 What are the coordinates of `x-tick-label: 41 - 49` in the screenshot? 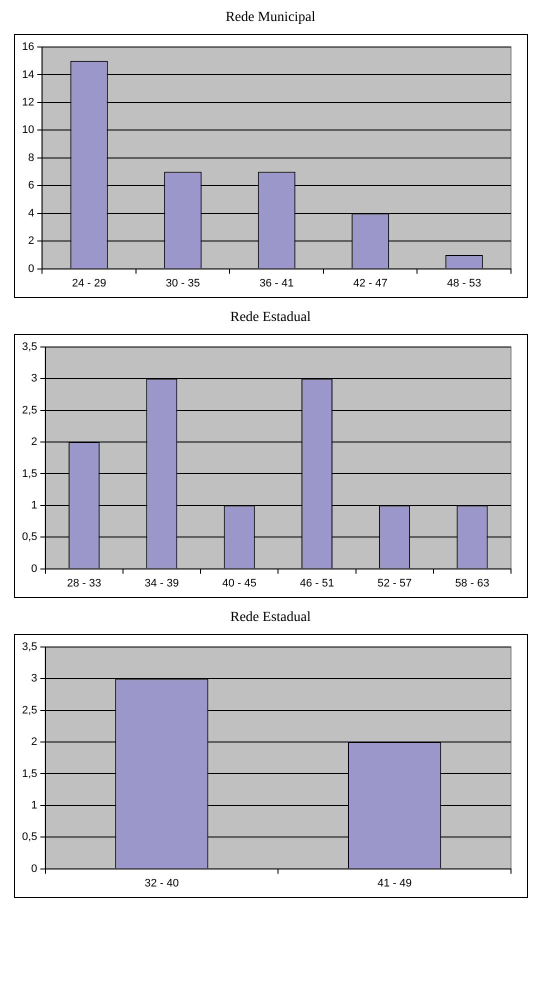 It's located at (394, 883).